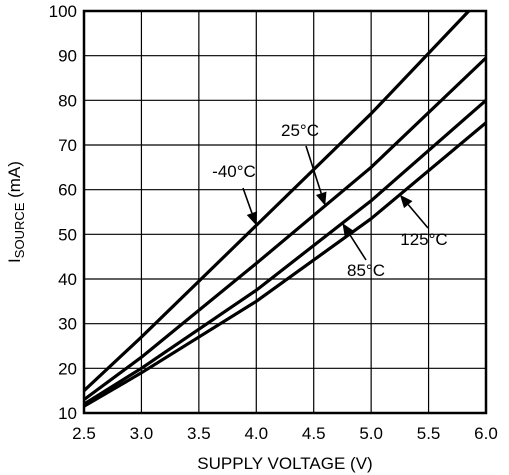 Image resolution: width=509 pixels, height=475 pixels. What do you see at coordinates (486, 433) in the screenshot?
I see `x-tick-label: 6.0` at bounding box center [486, 433].